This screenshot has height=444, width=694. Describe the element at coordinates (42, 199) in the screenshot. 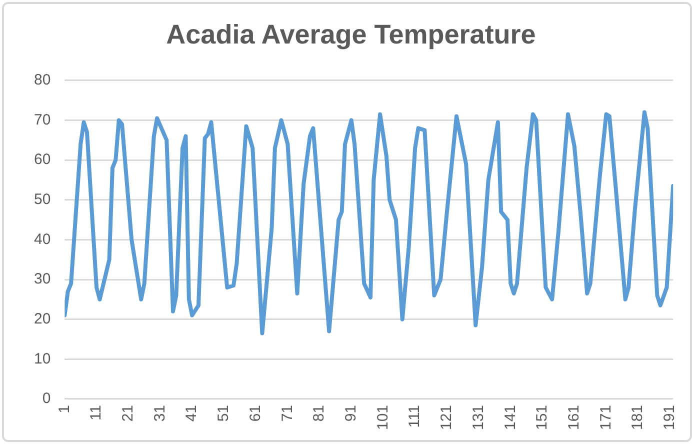

I see `y-tick-label: 50` at that location.